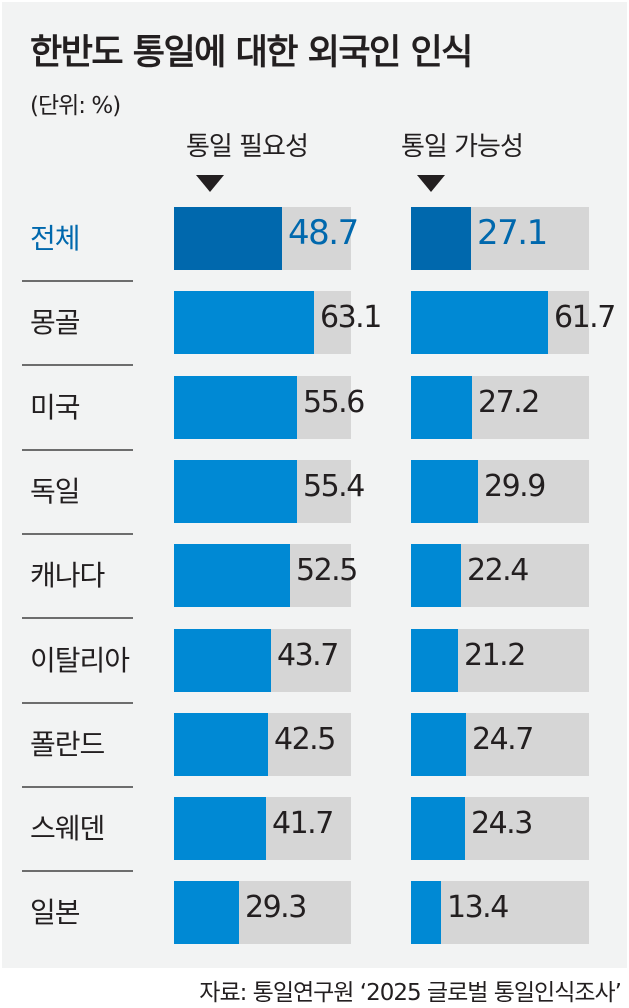 The image size is (629, 1008). Describe the element at coordinates (323, 233) in the screenshot. I see `value-need: 48.7` at that location.